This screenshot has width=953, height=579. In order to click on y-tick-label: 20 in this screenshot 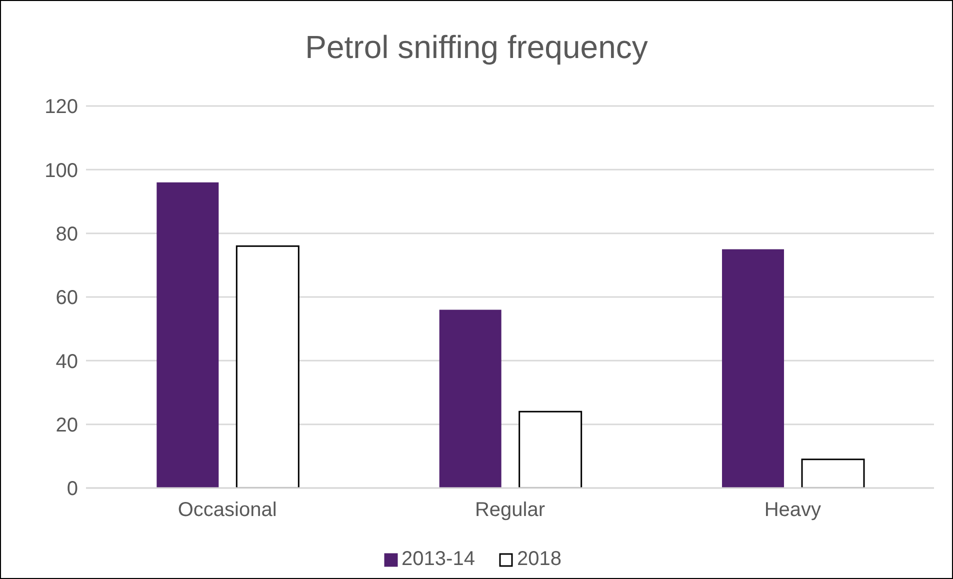, I will do `click(67, 425)`.